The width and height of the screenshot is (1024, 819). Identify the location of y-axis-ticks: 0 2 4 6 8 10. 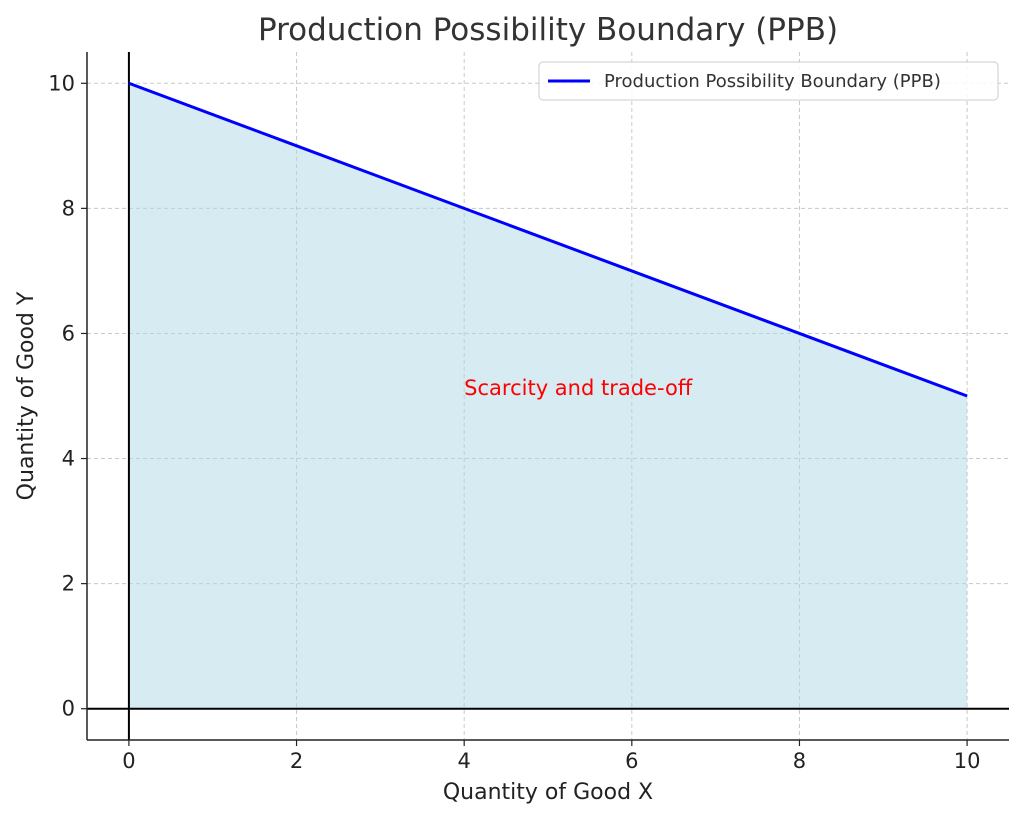
(67, 396).